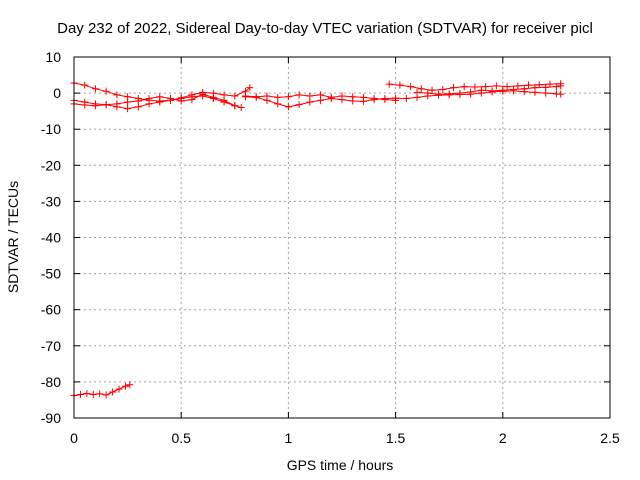 This screenshot has height=480, width=640. I want to click on x-tick-label: 1.5, so click(396, 438).